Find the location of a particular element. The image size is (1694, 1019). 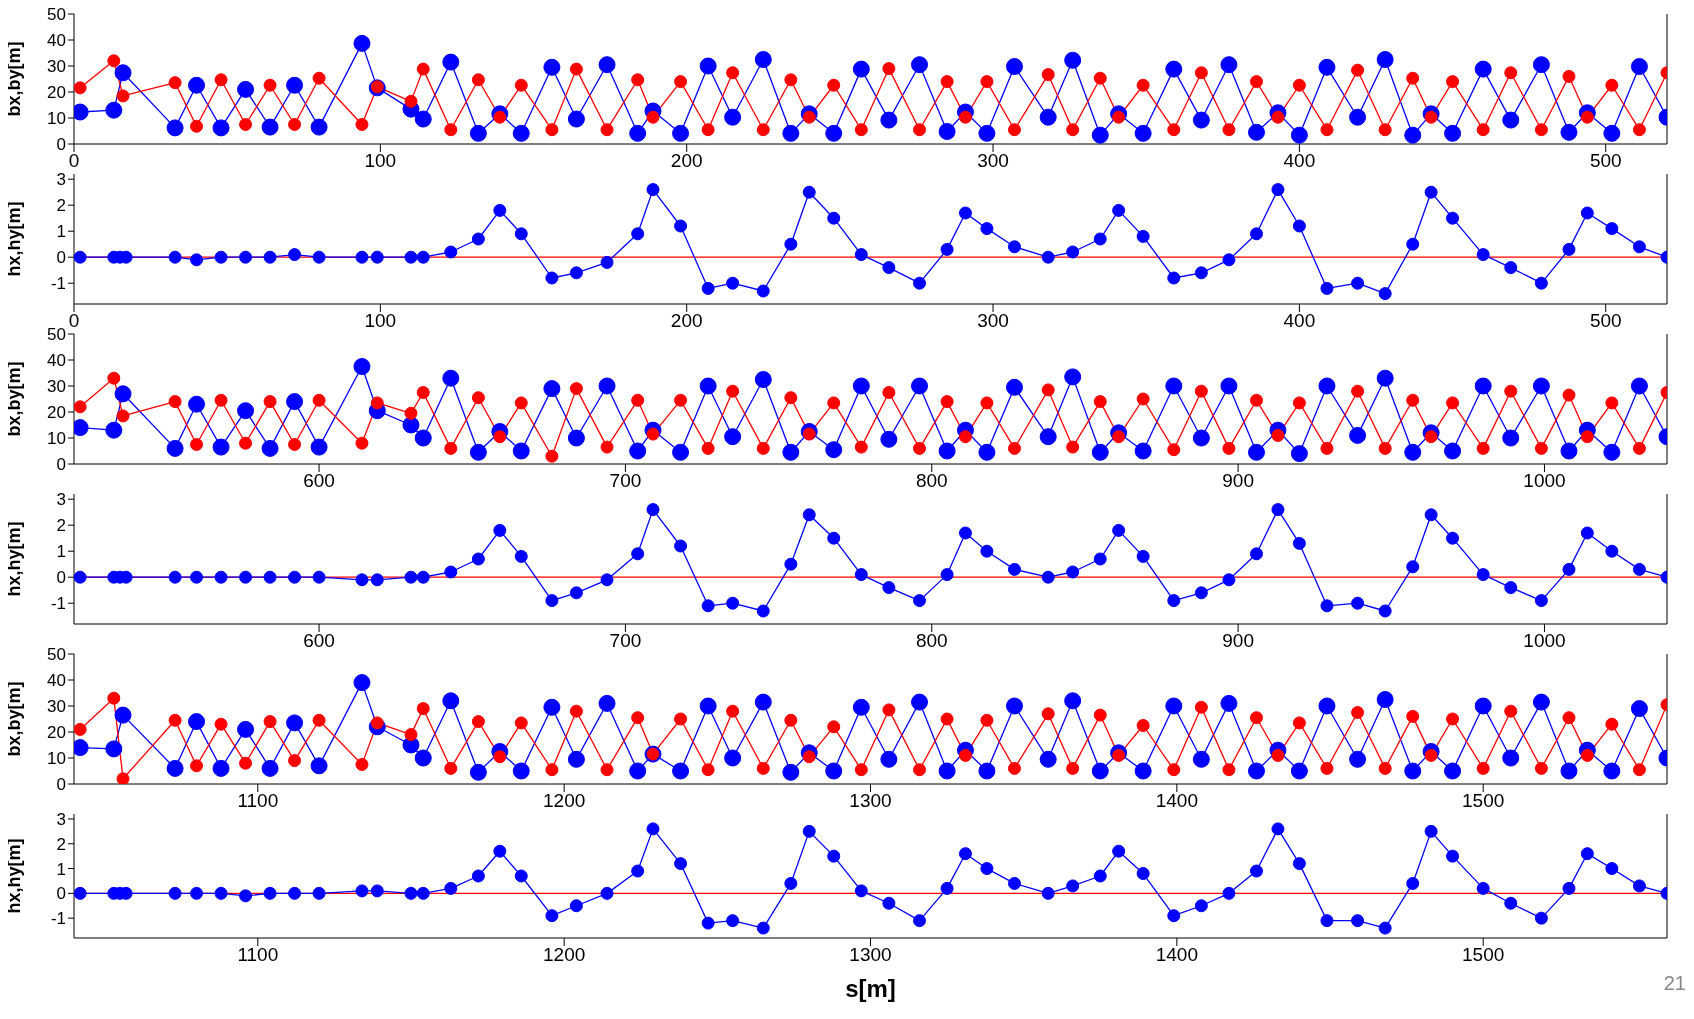

x-axis-title: s[m] is located at coordinates (870, 988).